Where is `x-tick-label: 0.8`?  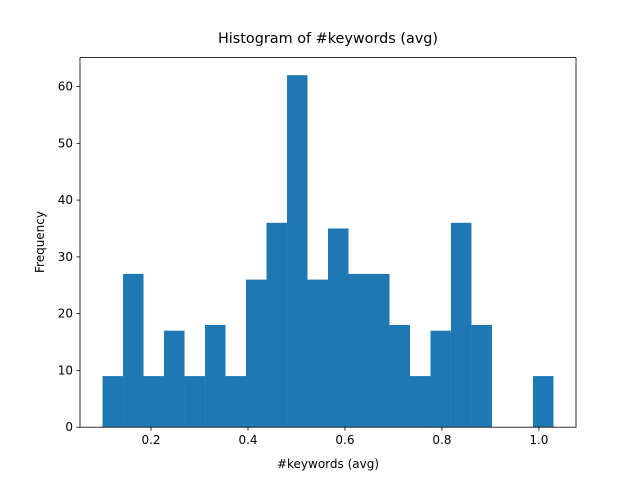
x-tick-label: 0.8 is located at coordinates (441, 440).